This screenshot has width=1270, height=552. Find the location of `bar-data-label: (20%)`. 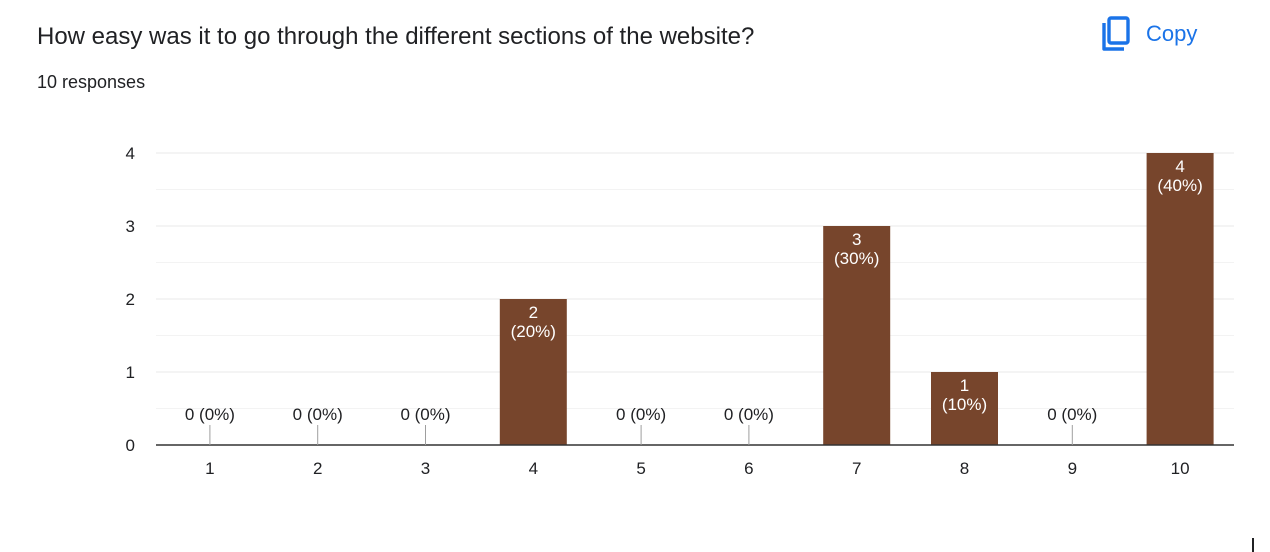

bar-data-label: (20%) is located at coordinates (533, 331).